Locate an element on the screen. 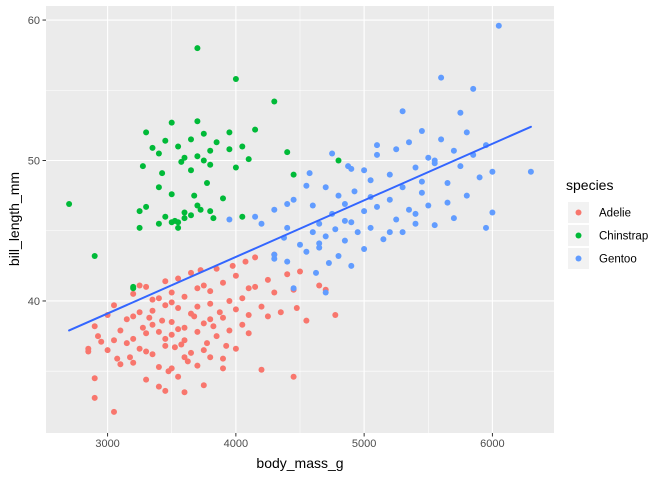 This screenshot has width=672, height=480. legend-swatch-adelie is located at coordinates (578, 212).